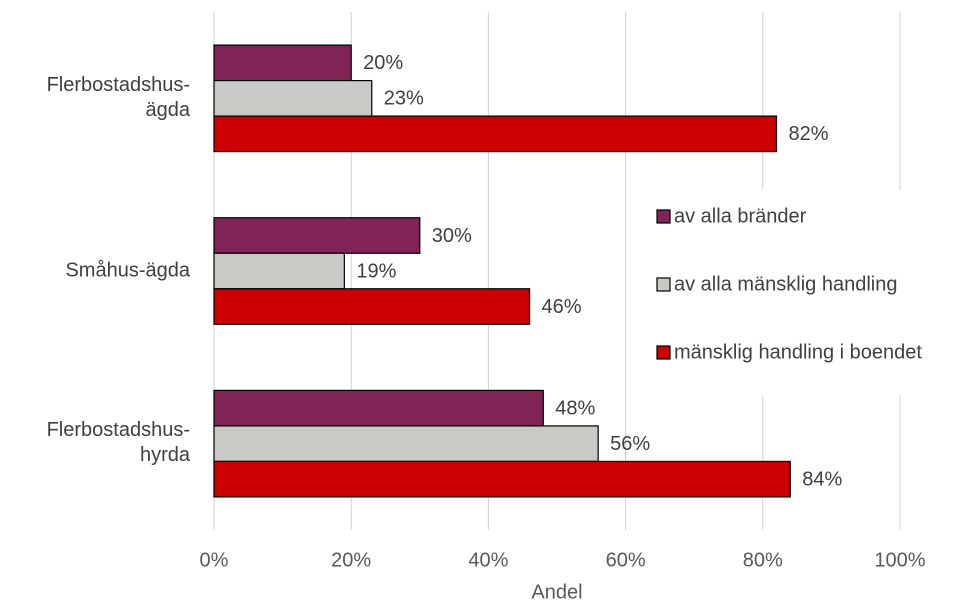  I want to click on legend-label: mänsklig handling i boendet, so click(798, 352).